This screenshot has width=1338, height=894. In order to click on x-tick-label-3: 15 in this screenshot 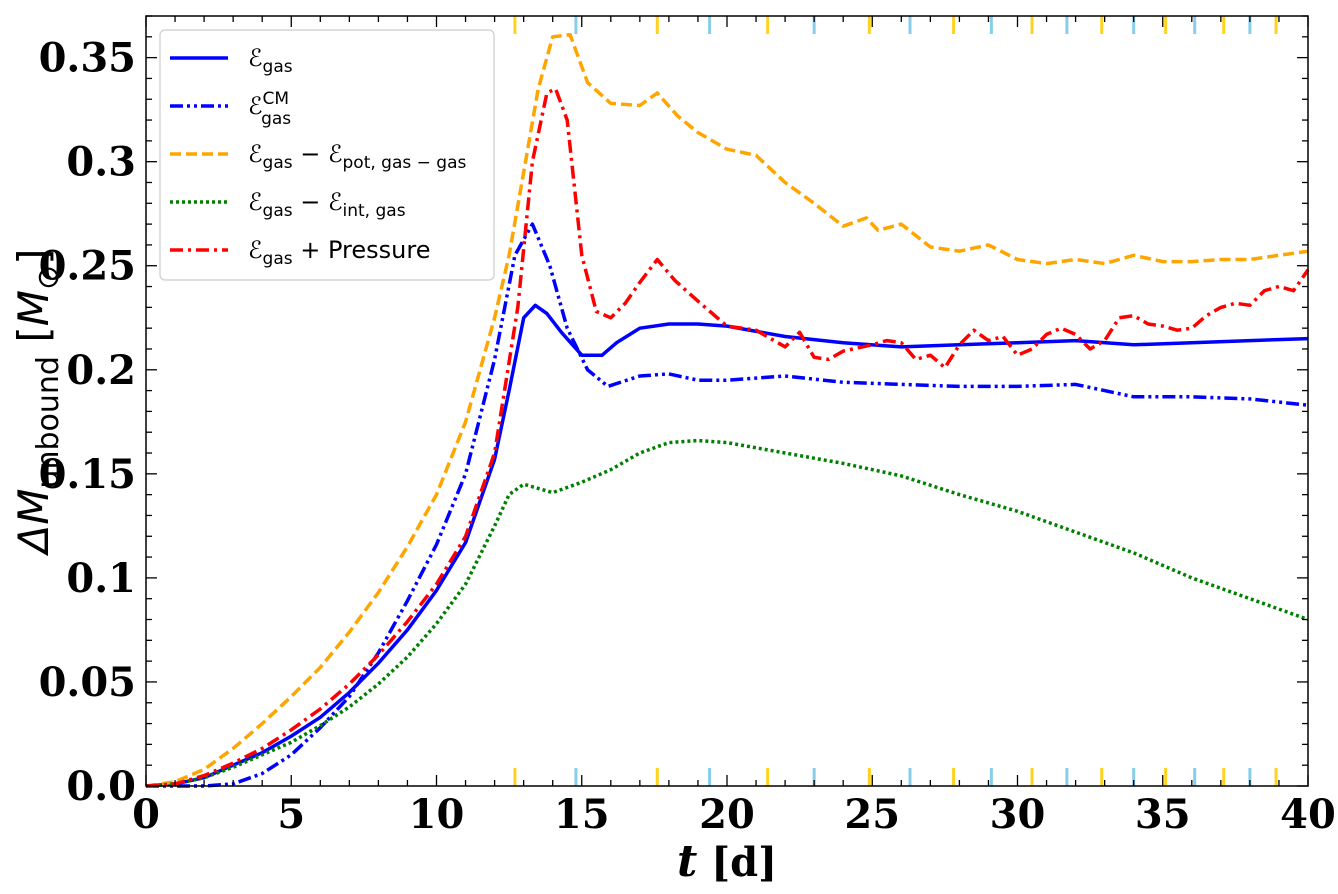, I will do `click(582, 814)`.